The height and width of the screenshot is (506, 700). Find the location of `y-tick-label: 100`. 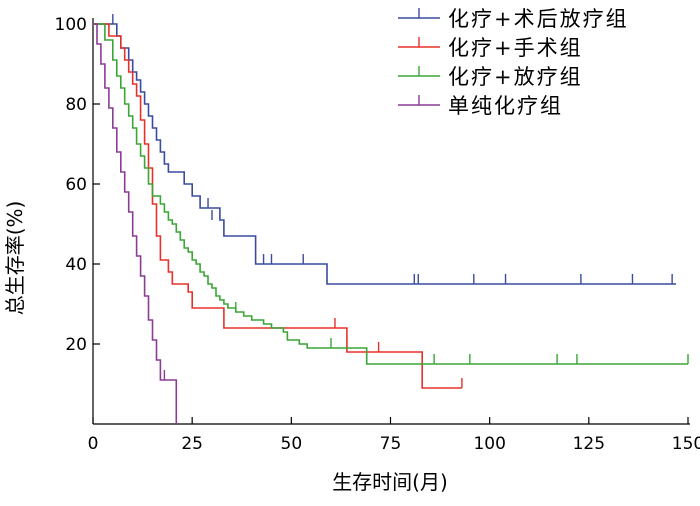

y-tick-label: 100 is located at coordinates (71, 25).